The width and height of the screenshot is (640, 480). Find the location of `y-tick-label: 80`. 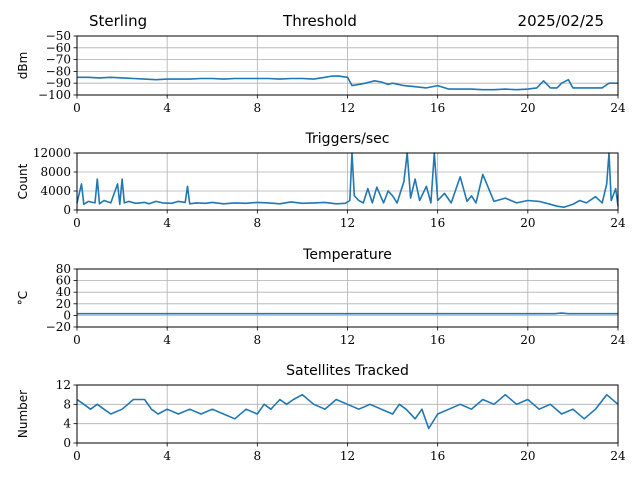

y-tick-label: 80 is located at coordinates (63, 269).